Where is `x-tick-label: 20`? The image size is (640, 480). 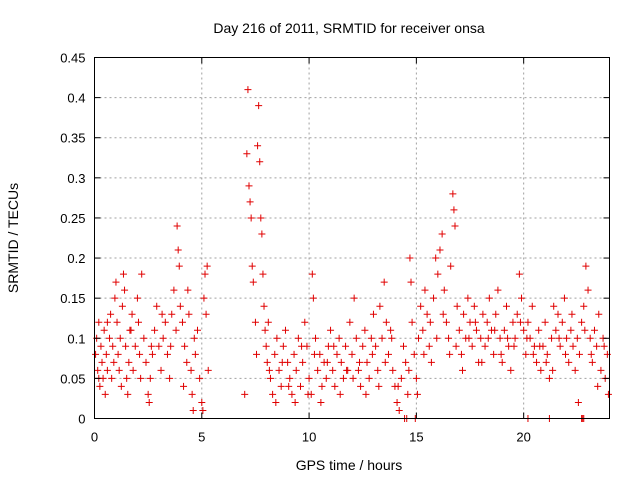
x-tick-label: 20 is located at coordinates (523, 437).